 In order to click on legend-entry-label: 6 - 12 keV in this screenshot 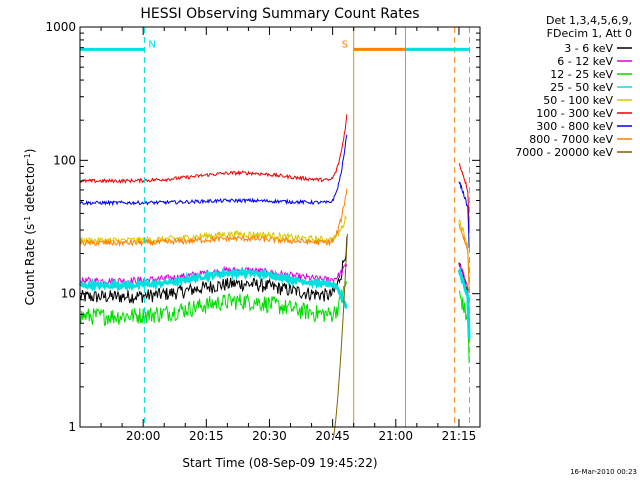, I will do `click(585, 61)`.